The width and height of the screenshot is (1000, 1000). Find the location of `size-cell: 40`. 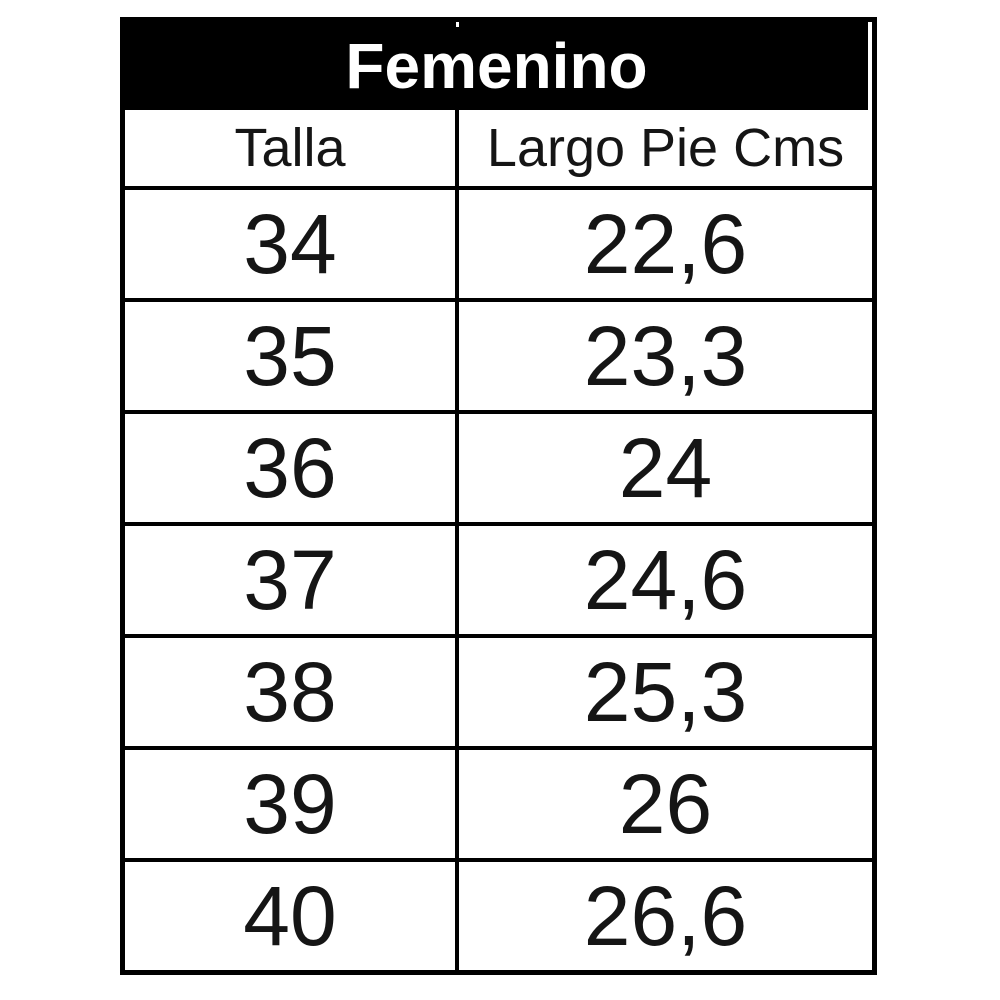

size-cell: 40 is located at coordinates (290, 916).